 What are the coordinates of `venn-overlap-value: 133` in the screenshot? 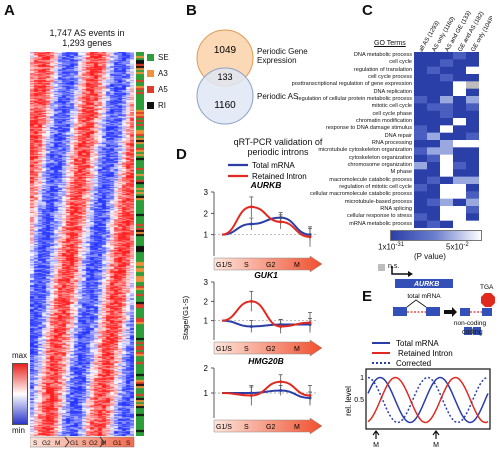 It's located at (224, 77).